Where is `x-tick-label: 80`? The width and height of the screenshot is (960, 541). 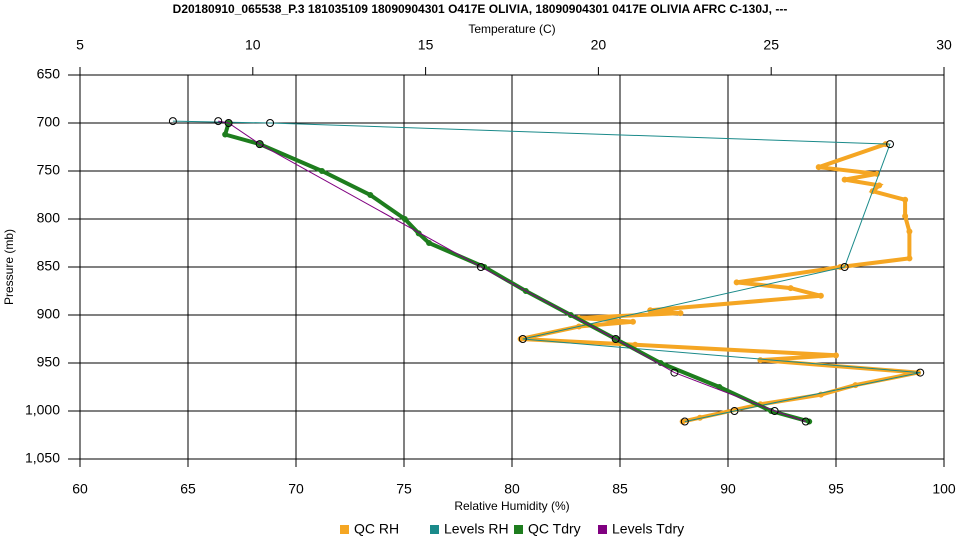 x-tick-label: 80 is located at coordinates (512, 489).